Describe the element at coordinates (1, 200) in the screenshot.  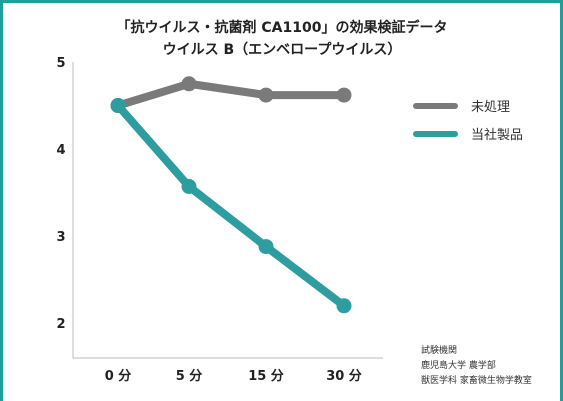
I see `frame-left-border` at that location.